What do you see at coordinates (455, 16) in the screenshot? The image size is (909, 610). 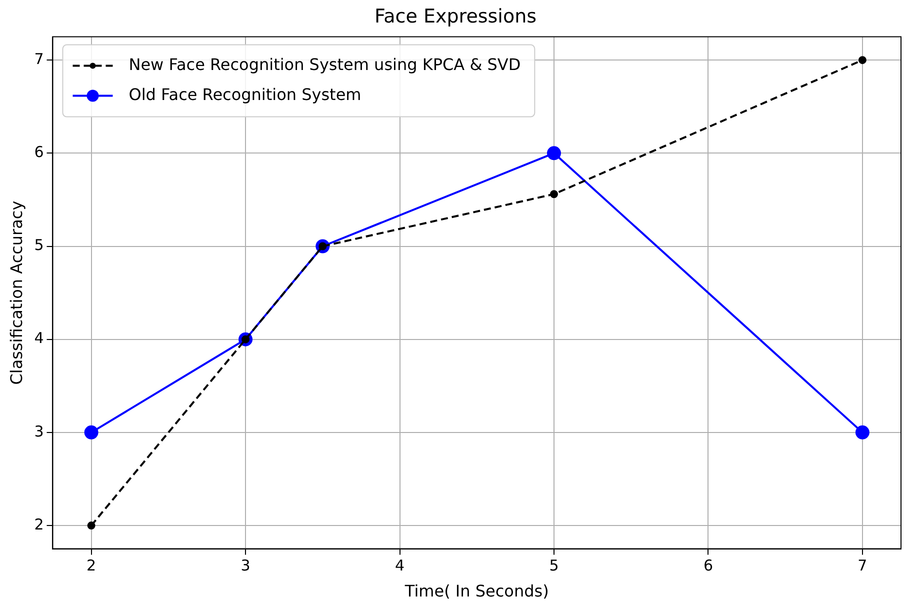 I see `chart-title: Face Expressions` at bounding box center [455, 16].